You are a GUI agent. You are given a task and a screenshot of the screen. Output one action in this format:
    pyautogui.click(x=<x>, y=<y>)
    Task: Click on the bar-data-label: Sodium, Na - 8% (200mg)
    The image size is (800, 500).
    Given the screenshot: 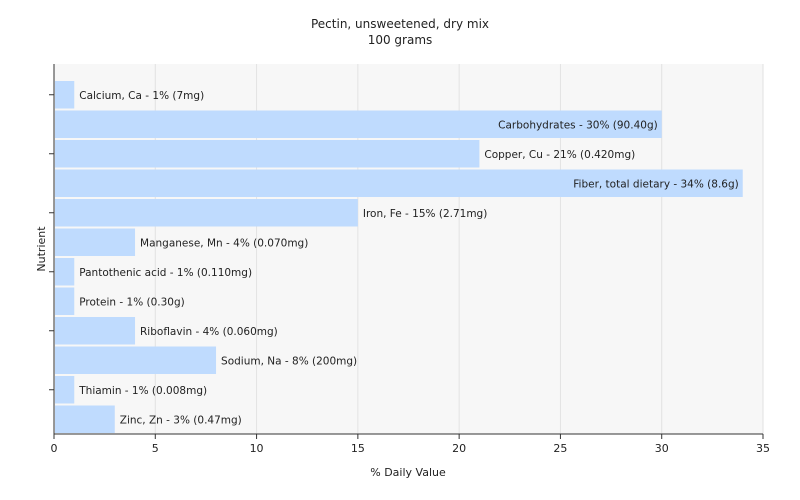 What is the action you would take?
    pyautogui.click(x=289, y=361)
    